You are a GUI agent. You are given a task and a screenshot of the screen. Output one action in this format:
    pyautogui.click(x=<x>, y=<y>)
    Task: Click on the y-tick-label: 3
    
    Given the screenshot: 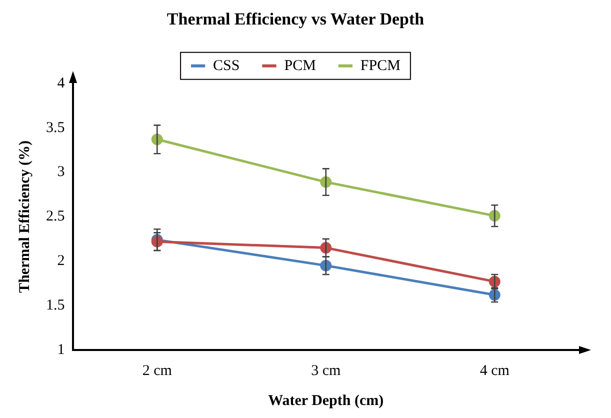 What is the action you would take?
    pyautogui.click(x=61, y=172)
    